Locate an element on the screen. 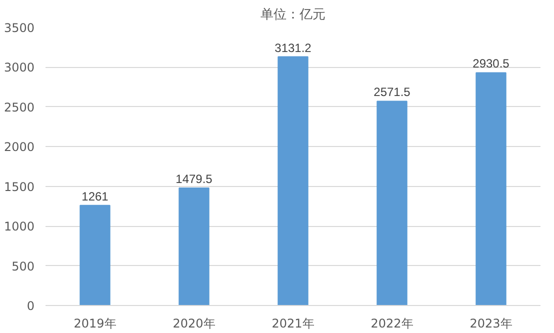  y-tick-label: 2500 is located at coordinates (19, 107).